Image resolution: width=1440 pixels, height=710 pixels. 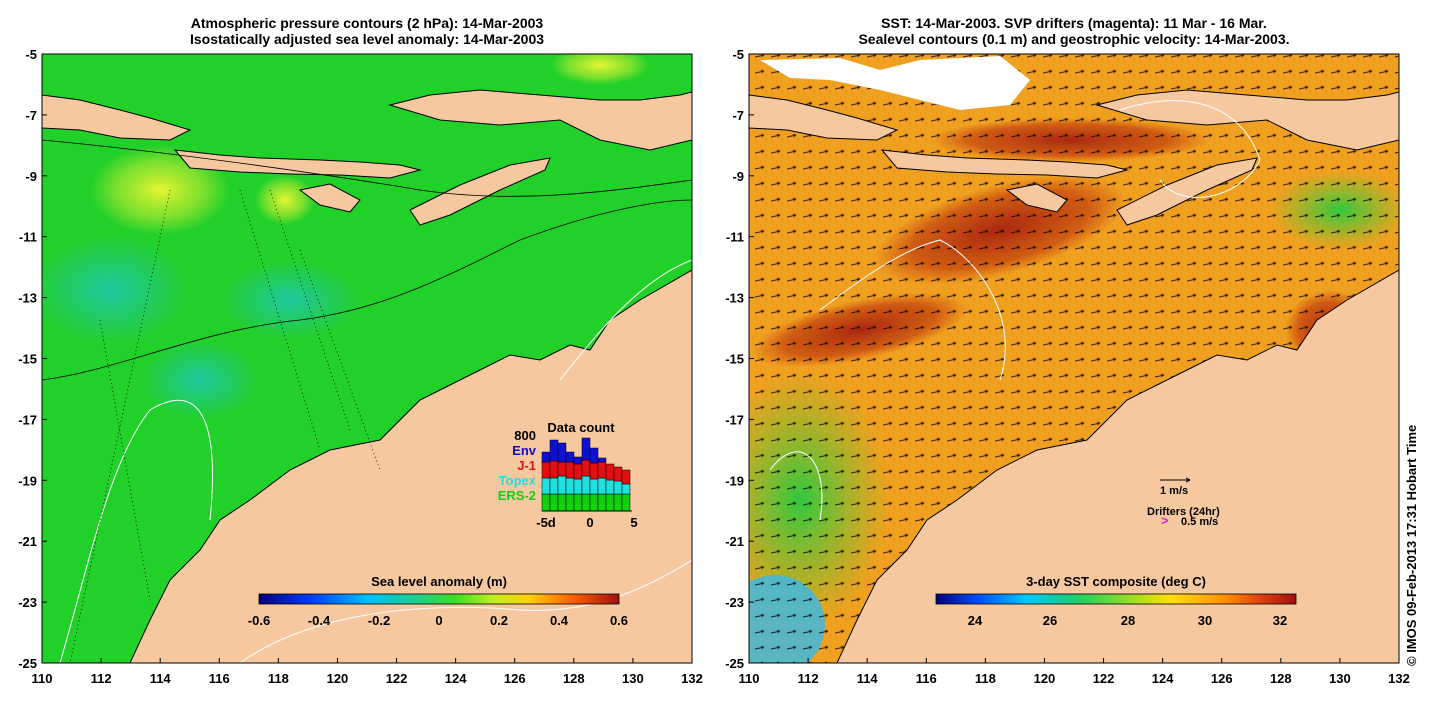 What do you see at coordinates (1199, 522) in the screenshot?
I see `drifter-speed-label: 0.5 m/s` at bounding box center [1199, 522].